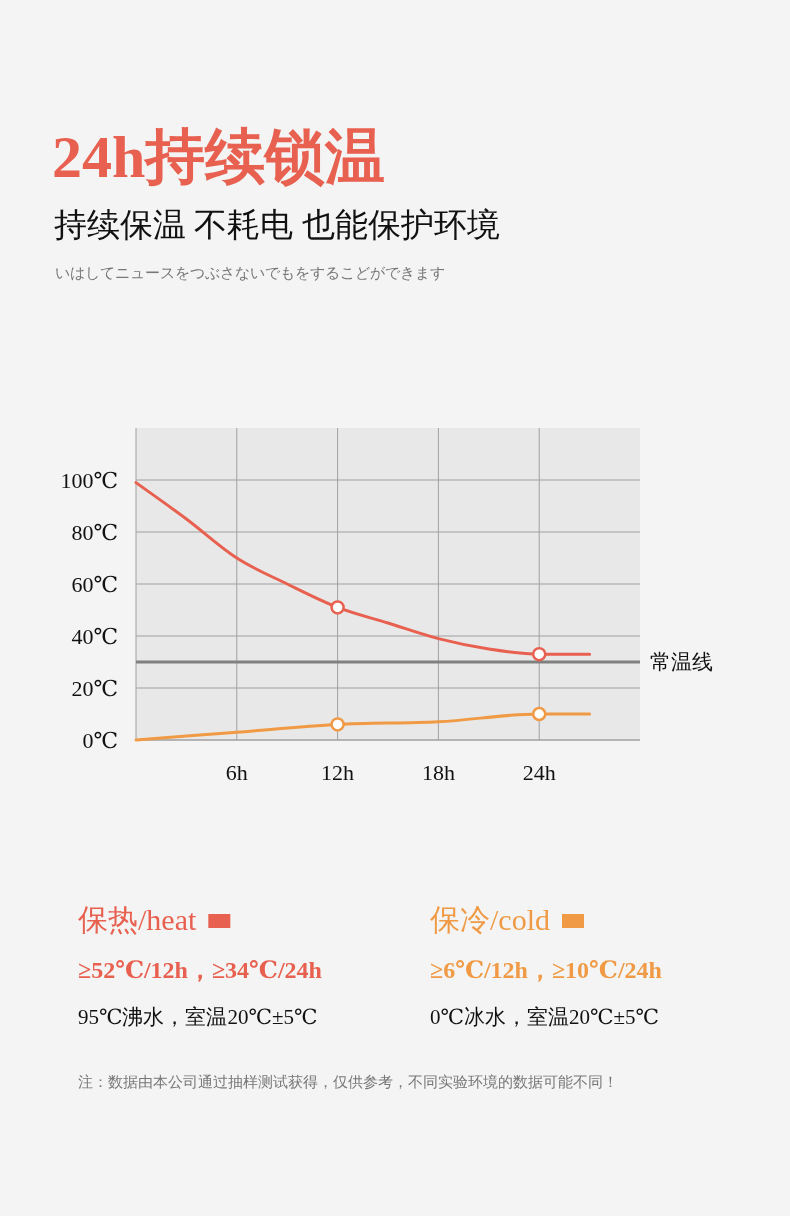 The height and width of the screenshot is (1216, 790). I want to click on legend-label: 保热/heat, so click(137, 919).